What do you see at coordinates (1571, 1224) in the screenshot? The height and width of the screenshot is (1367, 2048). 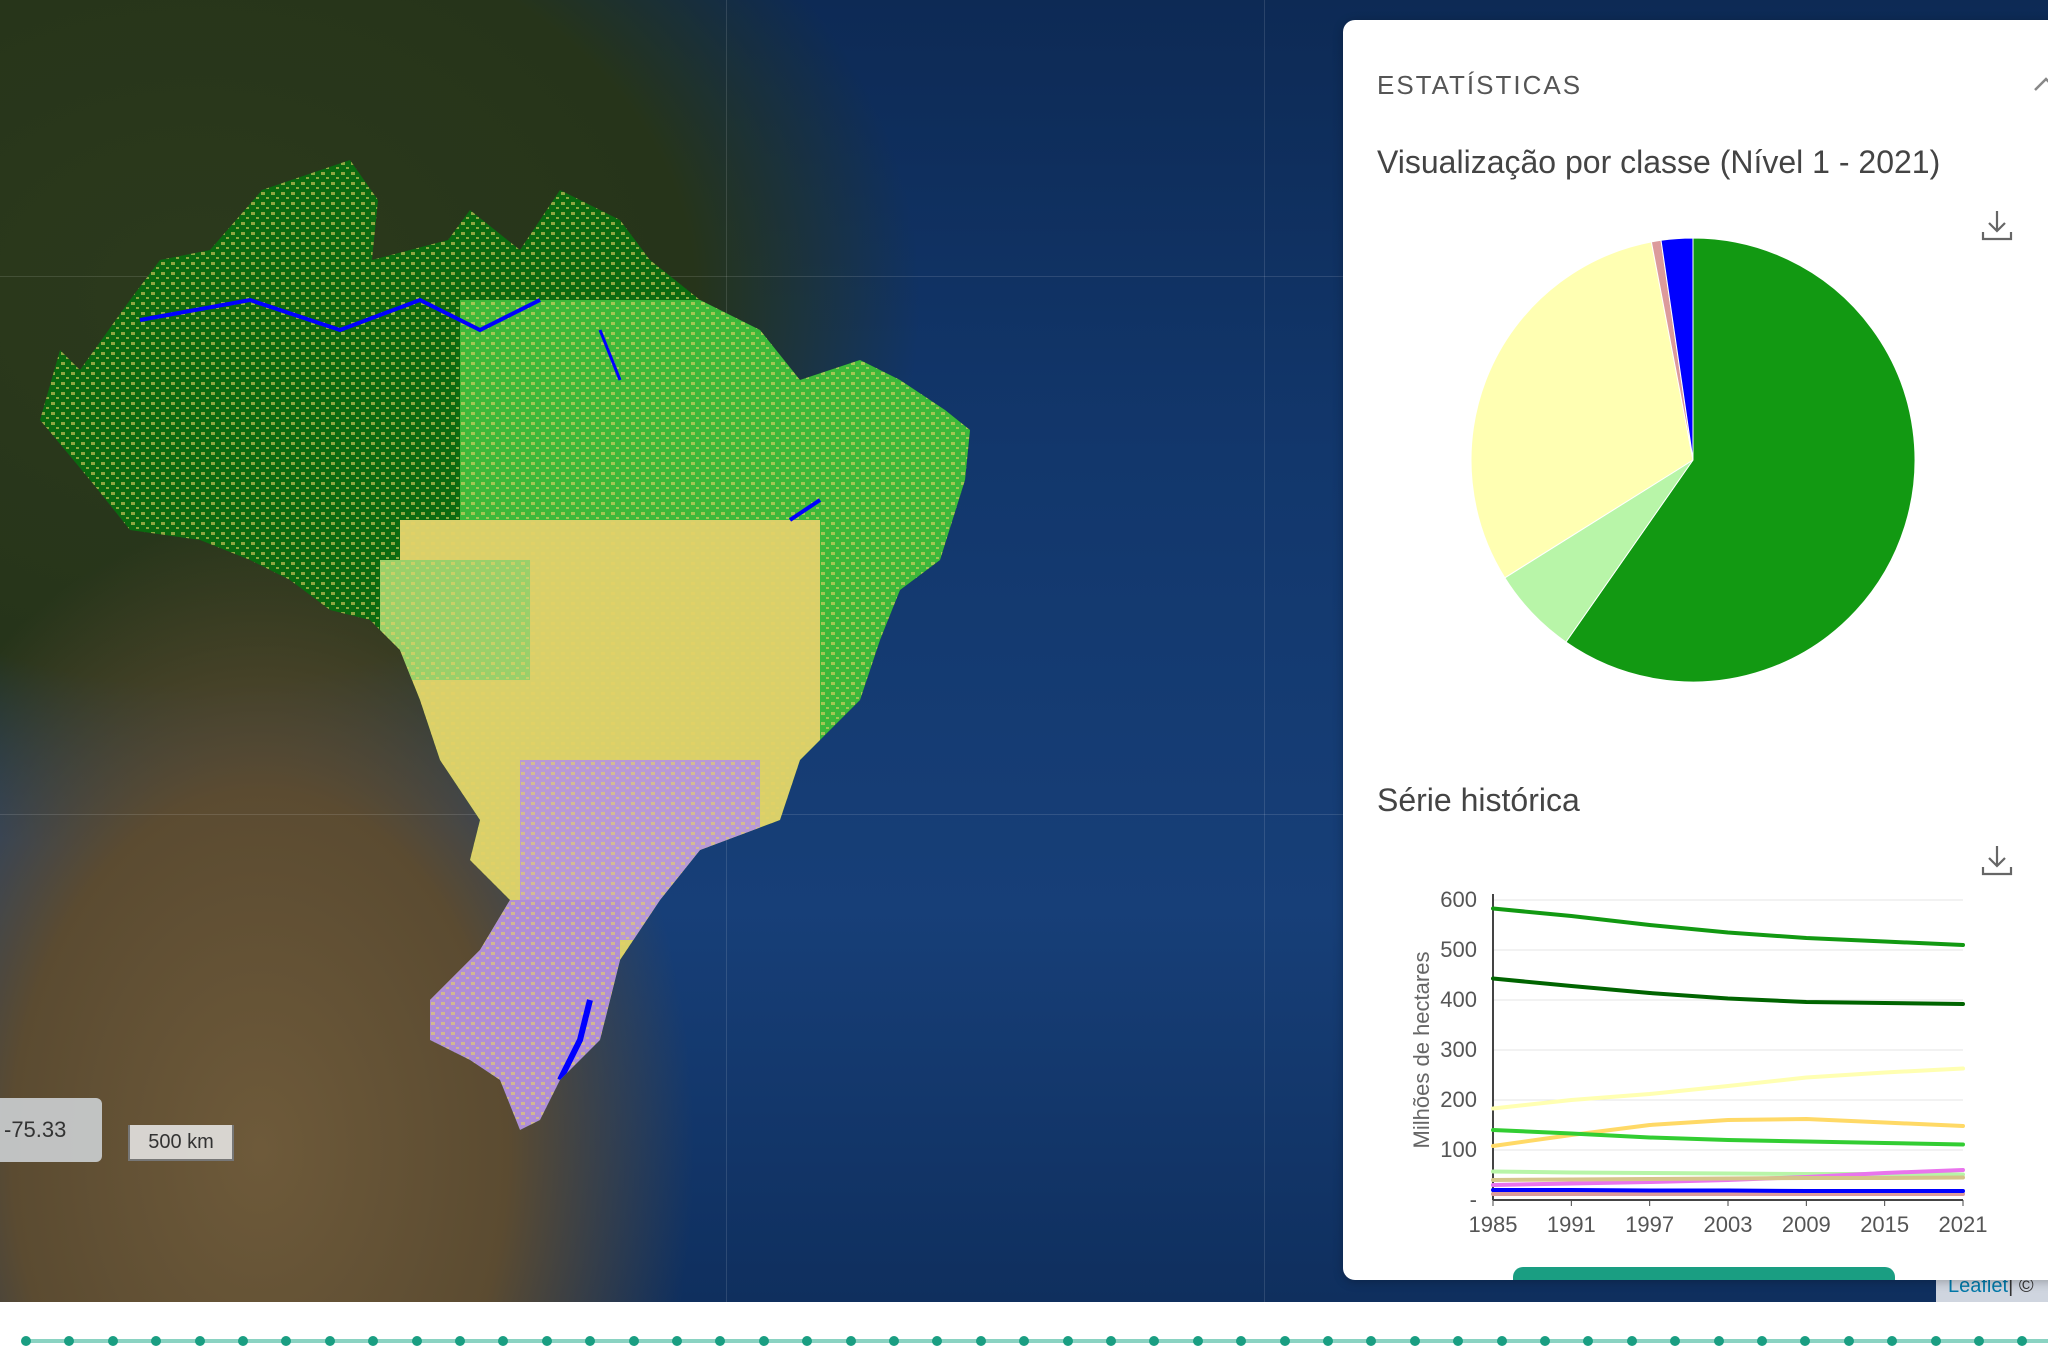 I see `x-tick-label: 1991` at bounding box center [1571, 1224].